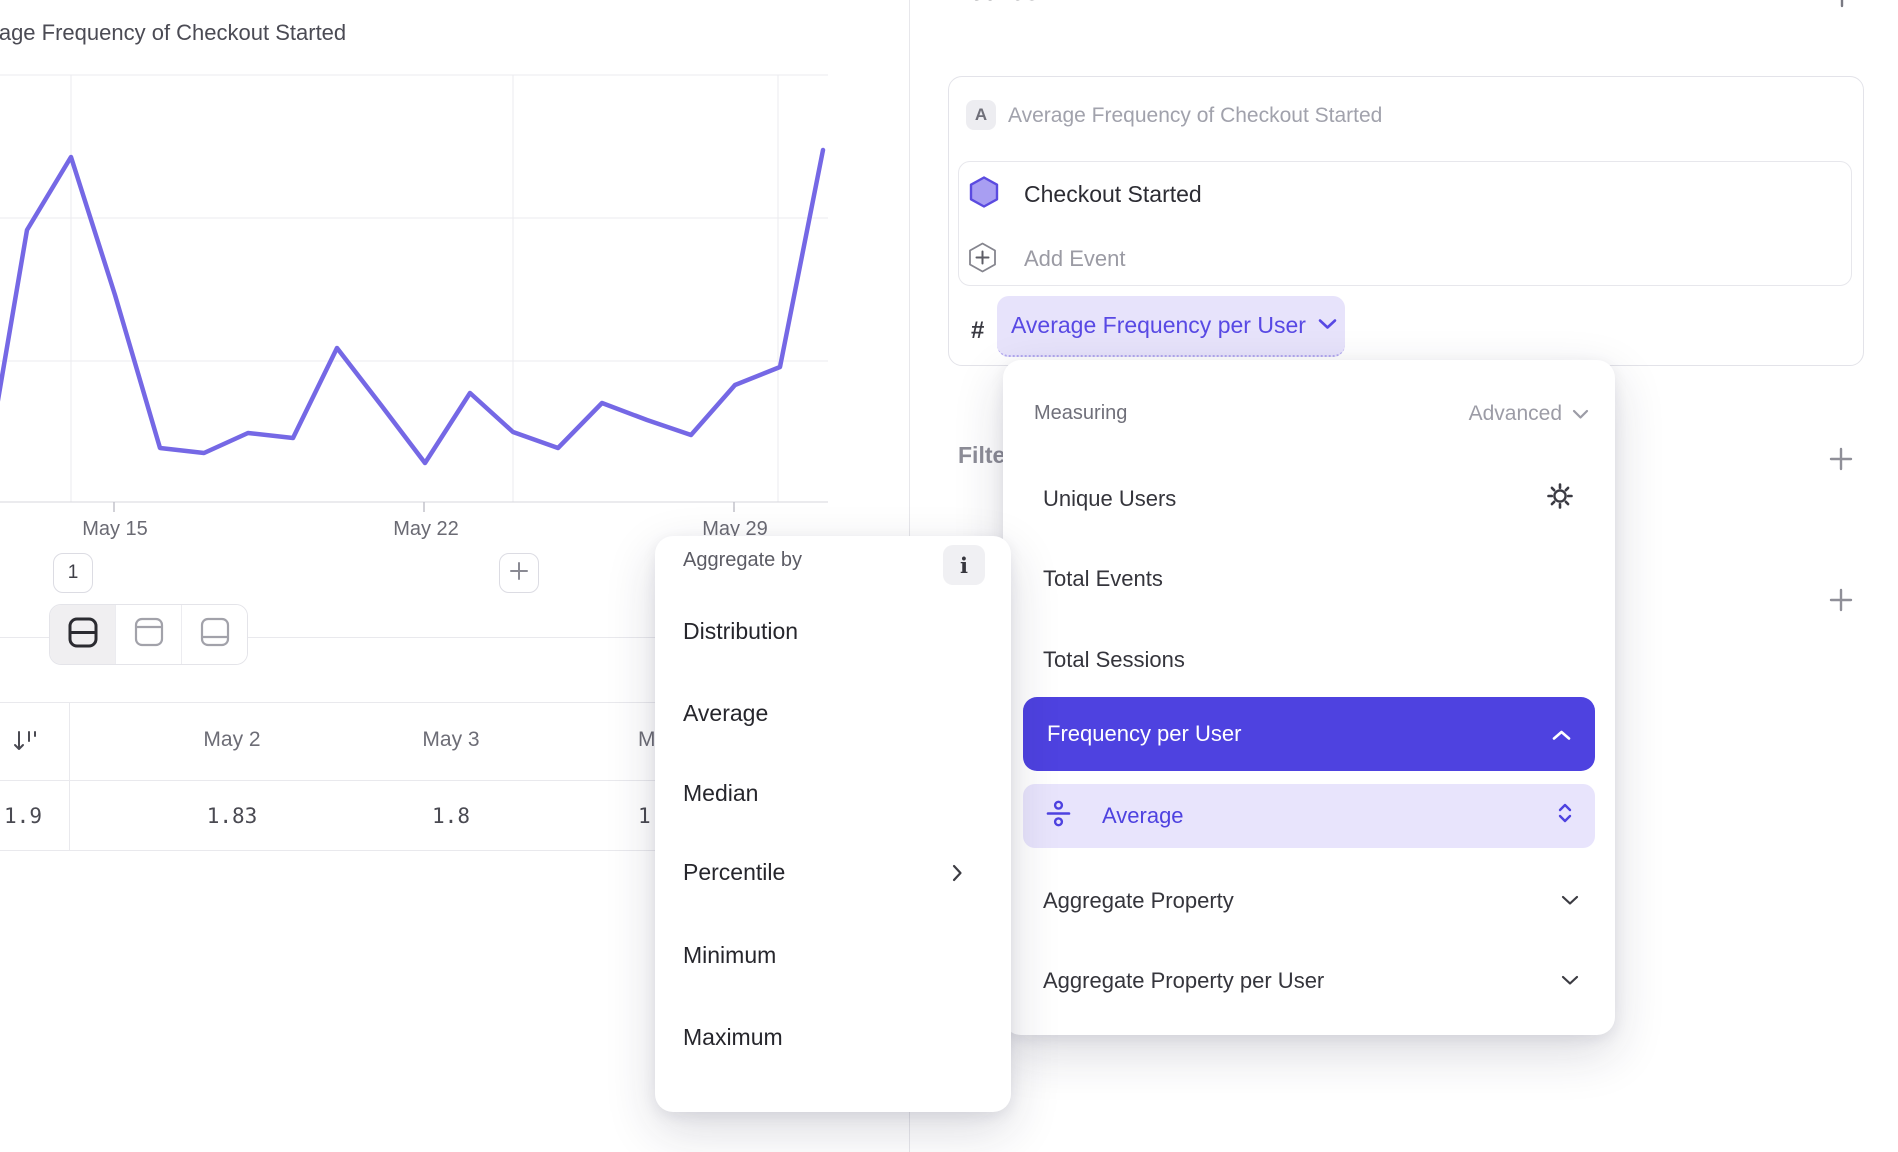  Describe the element at coordinates (1113, 194) in the screenshot. I see `event-name: Checkout Started` at that location.